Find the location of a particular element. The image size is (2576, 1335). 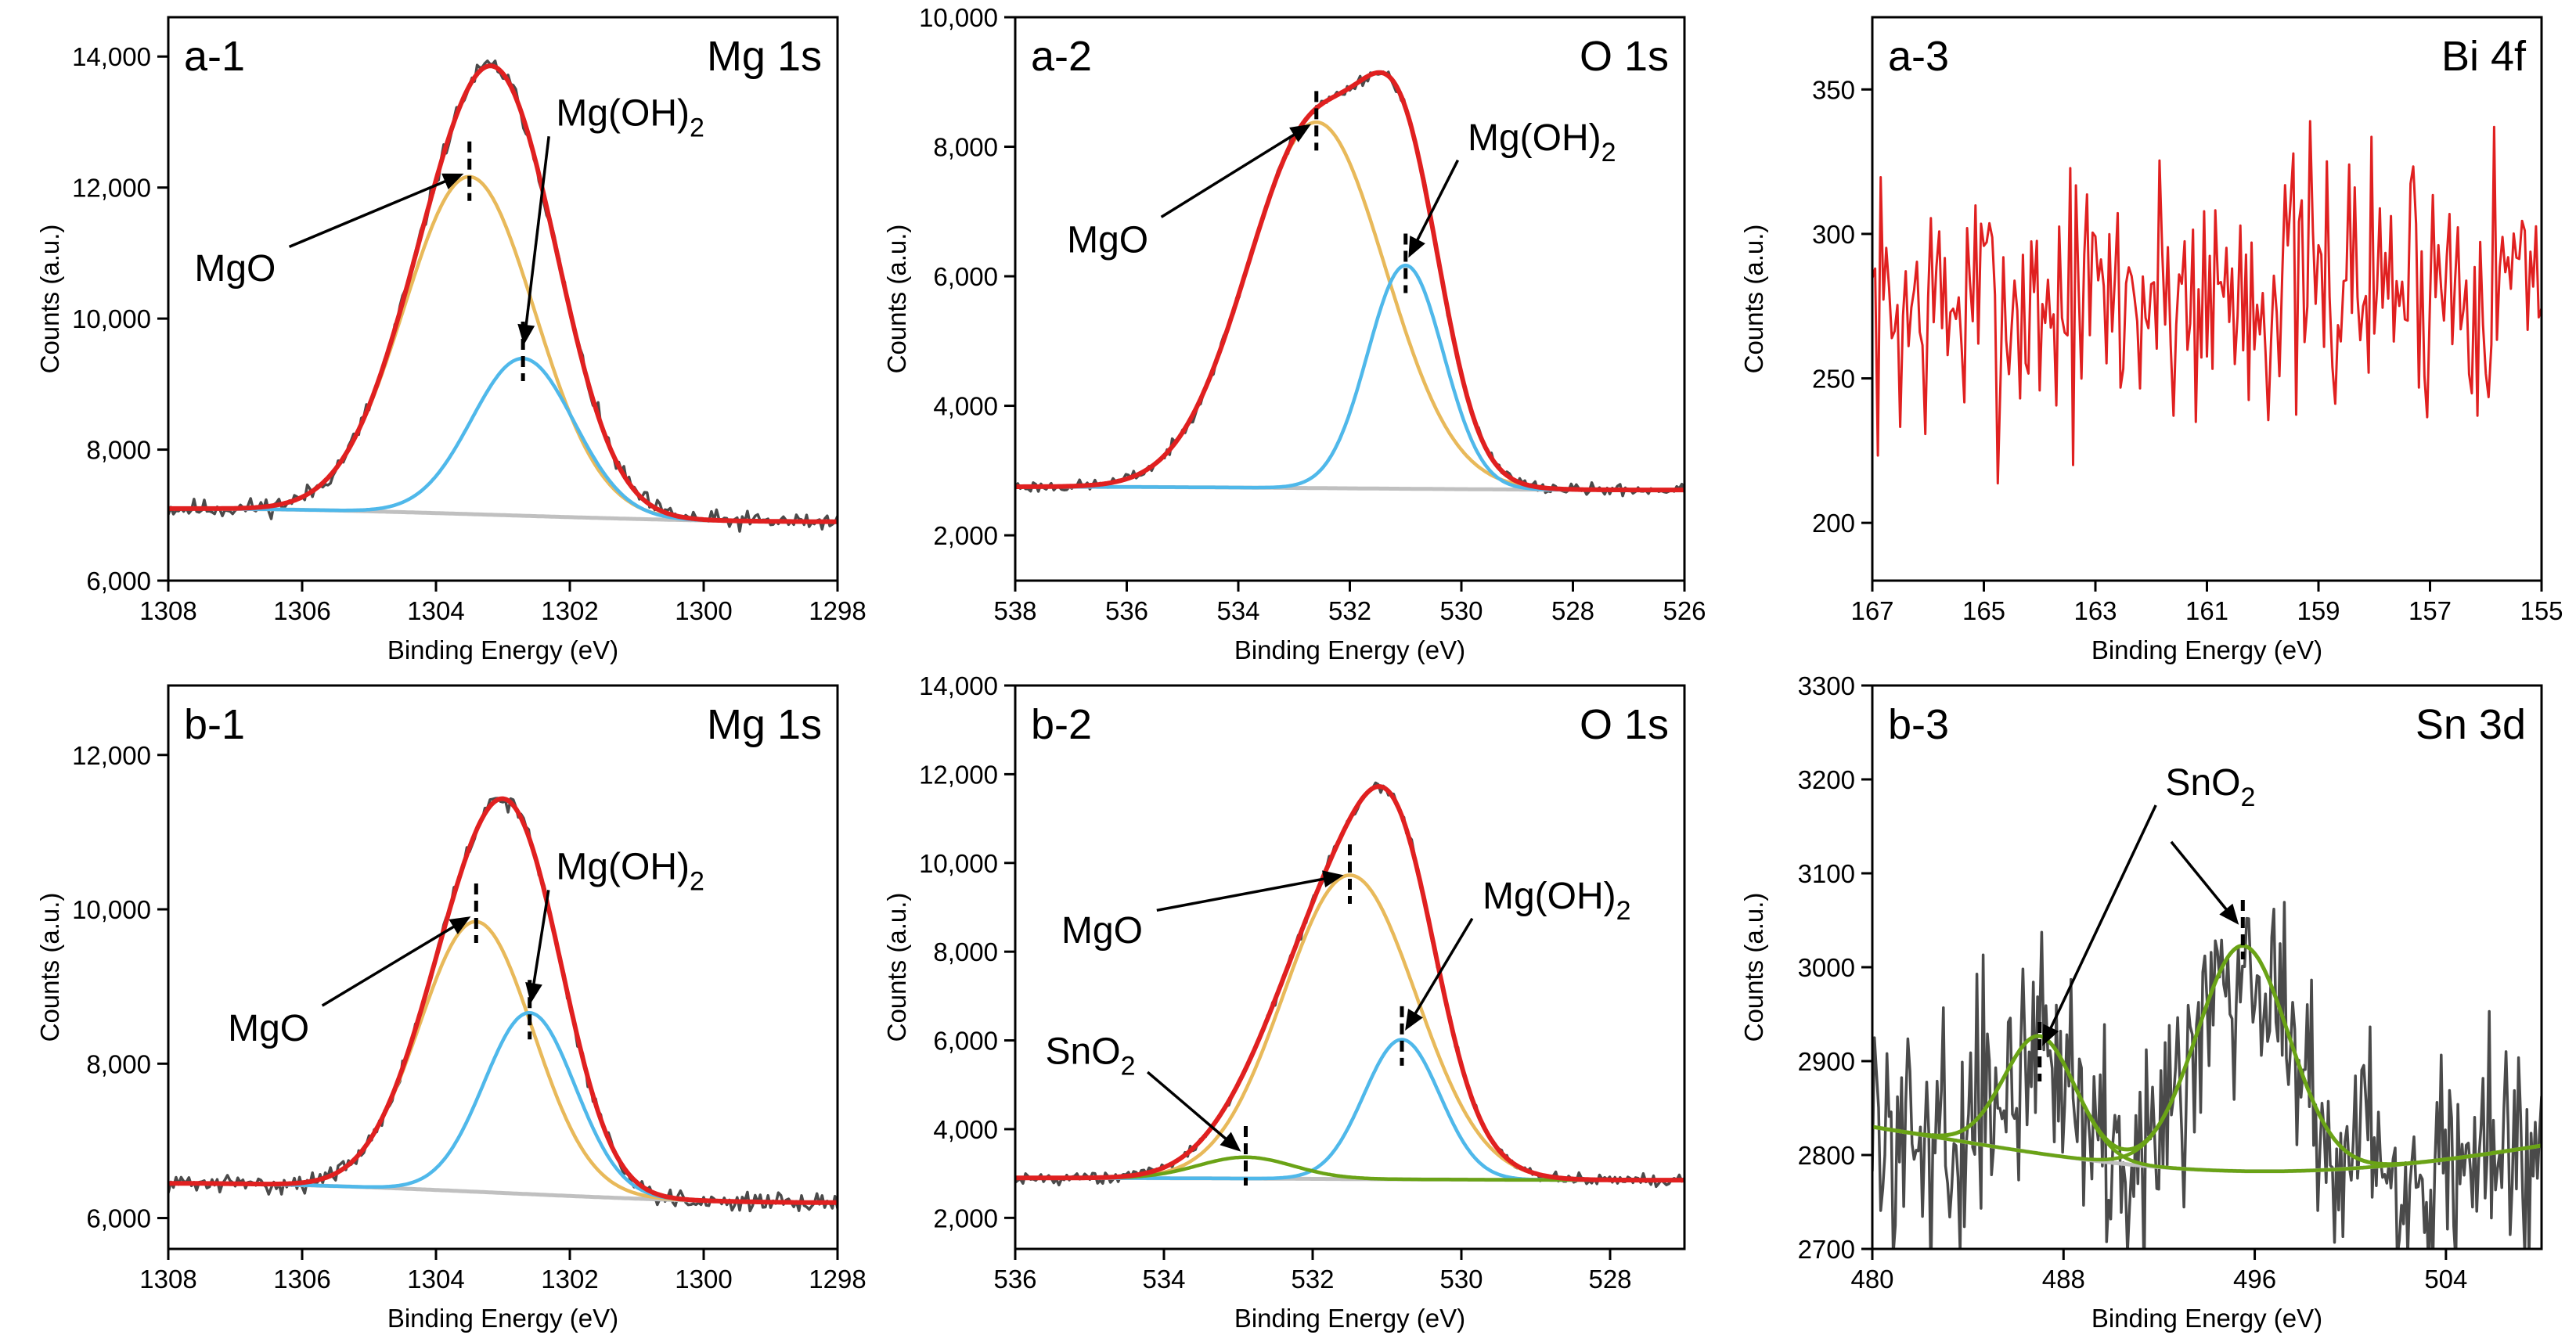

y-tick-label: 3100 is located at coordinates (1826, 873).